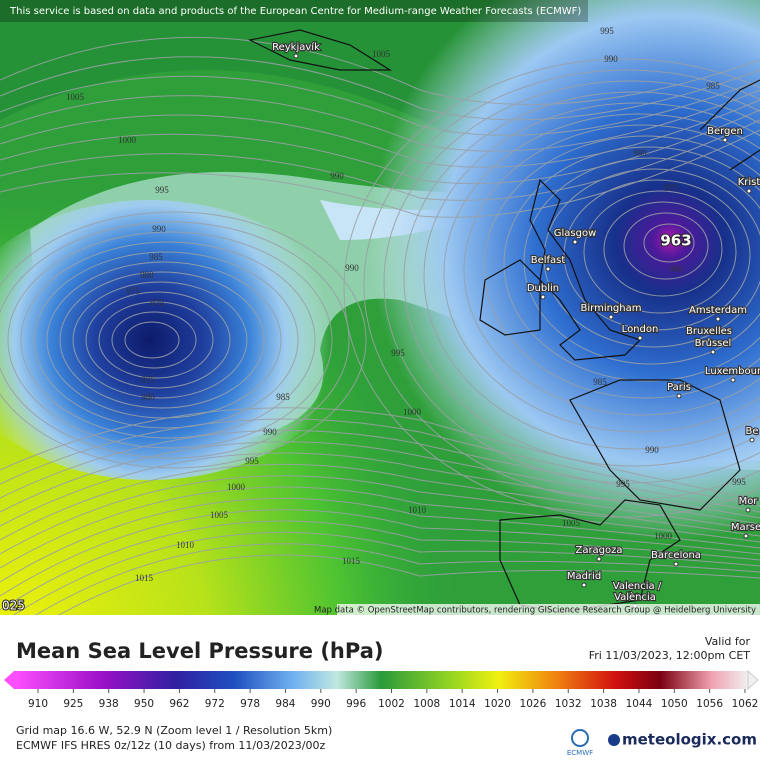 The image size is (760, 764). Describe the element at coordinates (639, 704) in the screenshot. I see `colorbar-tick-label: 1044` at that location.